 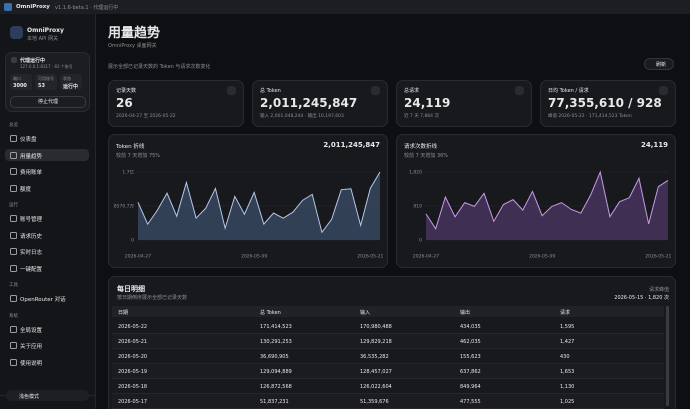 What do you see at coordinates (274, 357) in the screenshot?
I see `table-cell: 36,690,905` at bounding box center [274, 357].